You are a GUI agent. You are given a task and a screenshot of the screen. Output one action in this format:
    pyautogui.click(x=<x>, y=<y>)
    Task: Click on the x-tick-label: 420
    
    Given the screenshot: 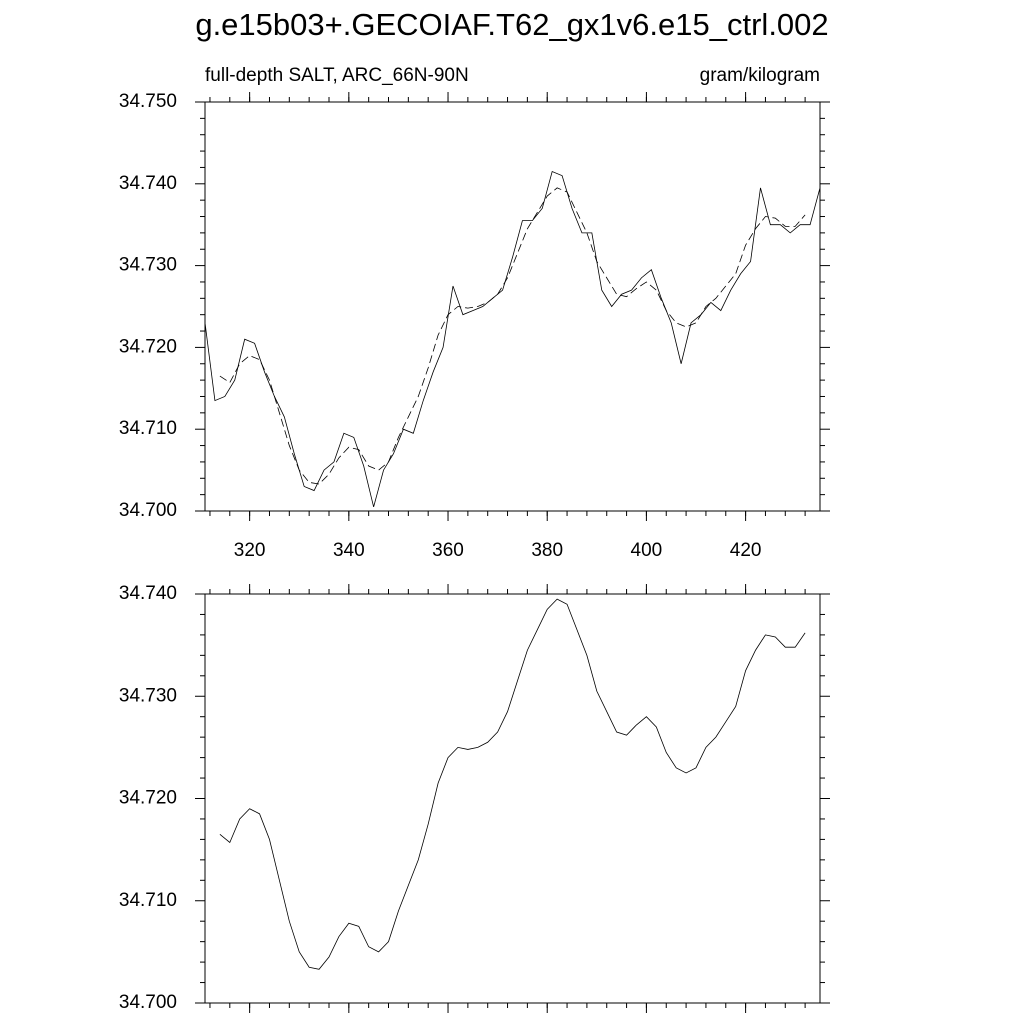 What is the action you would take?
    pyautogui.click(x=746, y=550)
    